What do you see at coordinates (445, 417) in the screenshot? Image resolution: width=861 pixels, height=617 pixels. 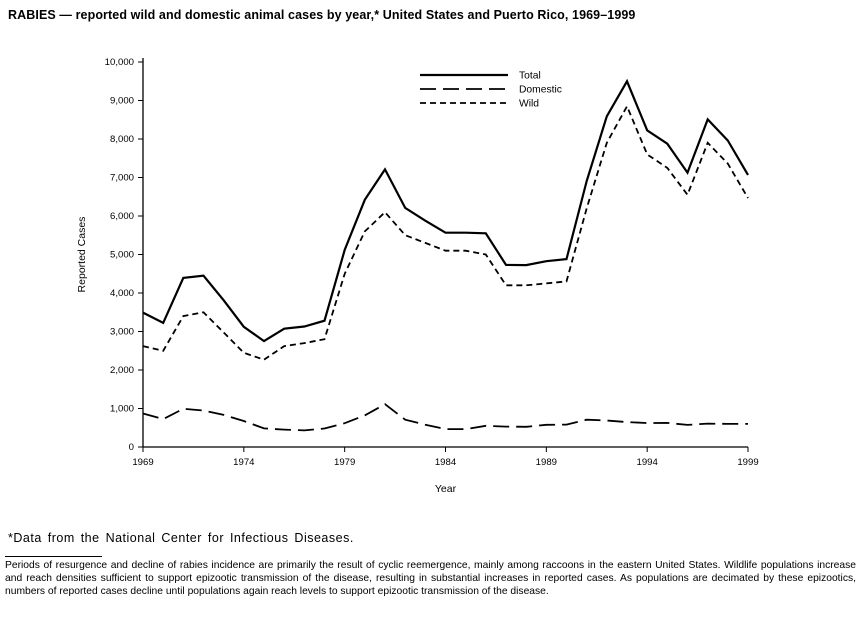 I see `series-line-domestic` at bounding box center [445, 417].